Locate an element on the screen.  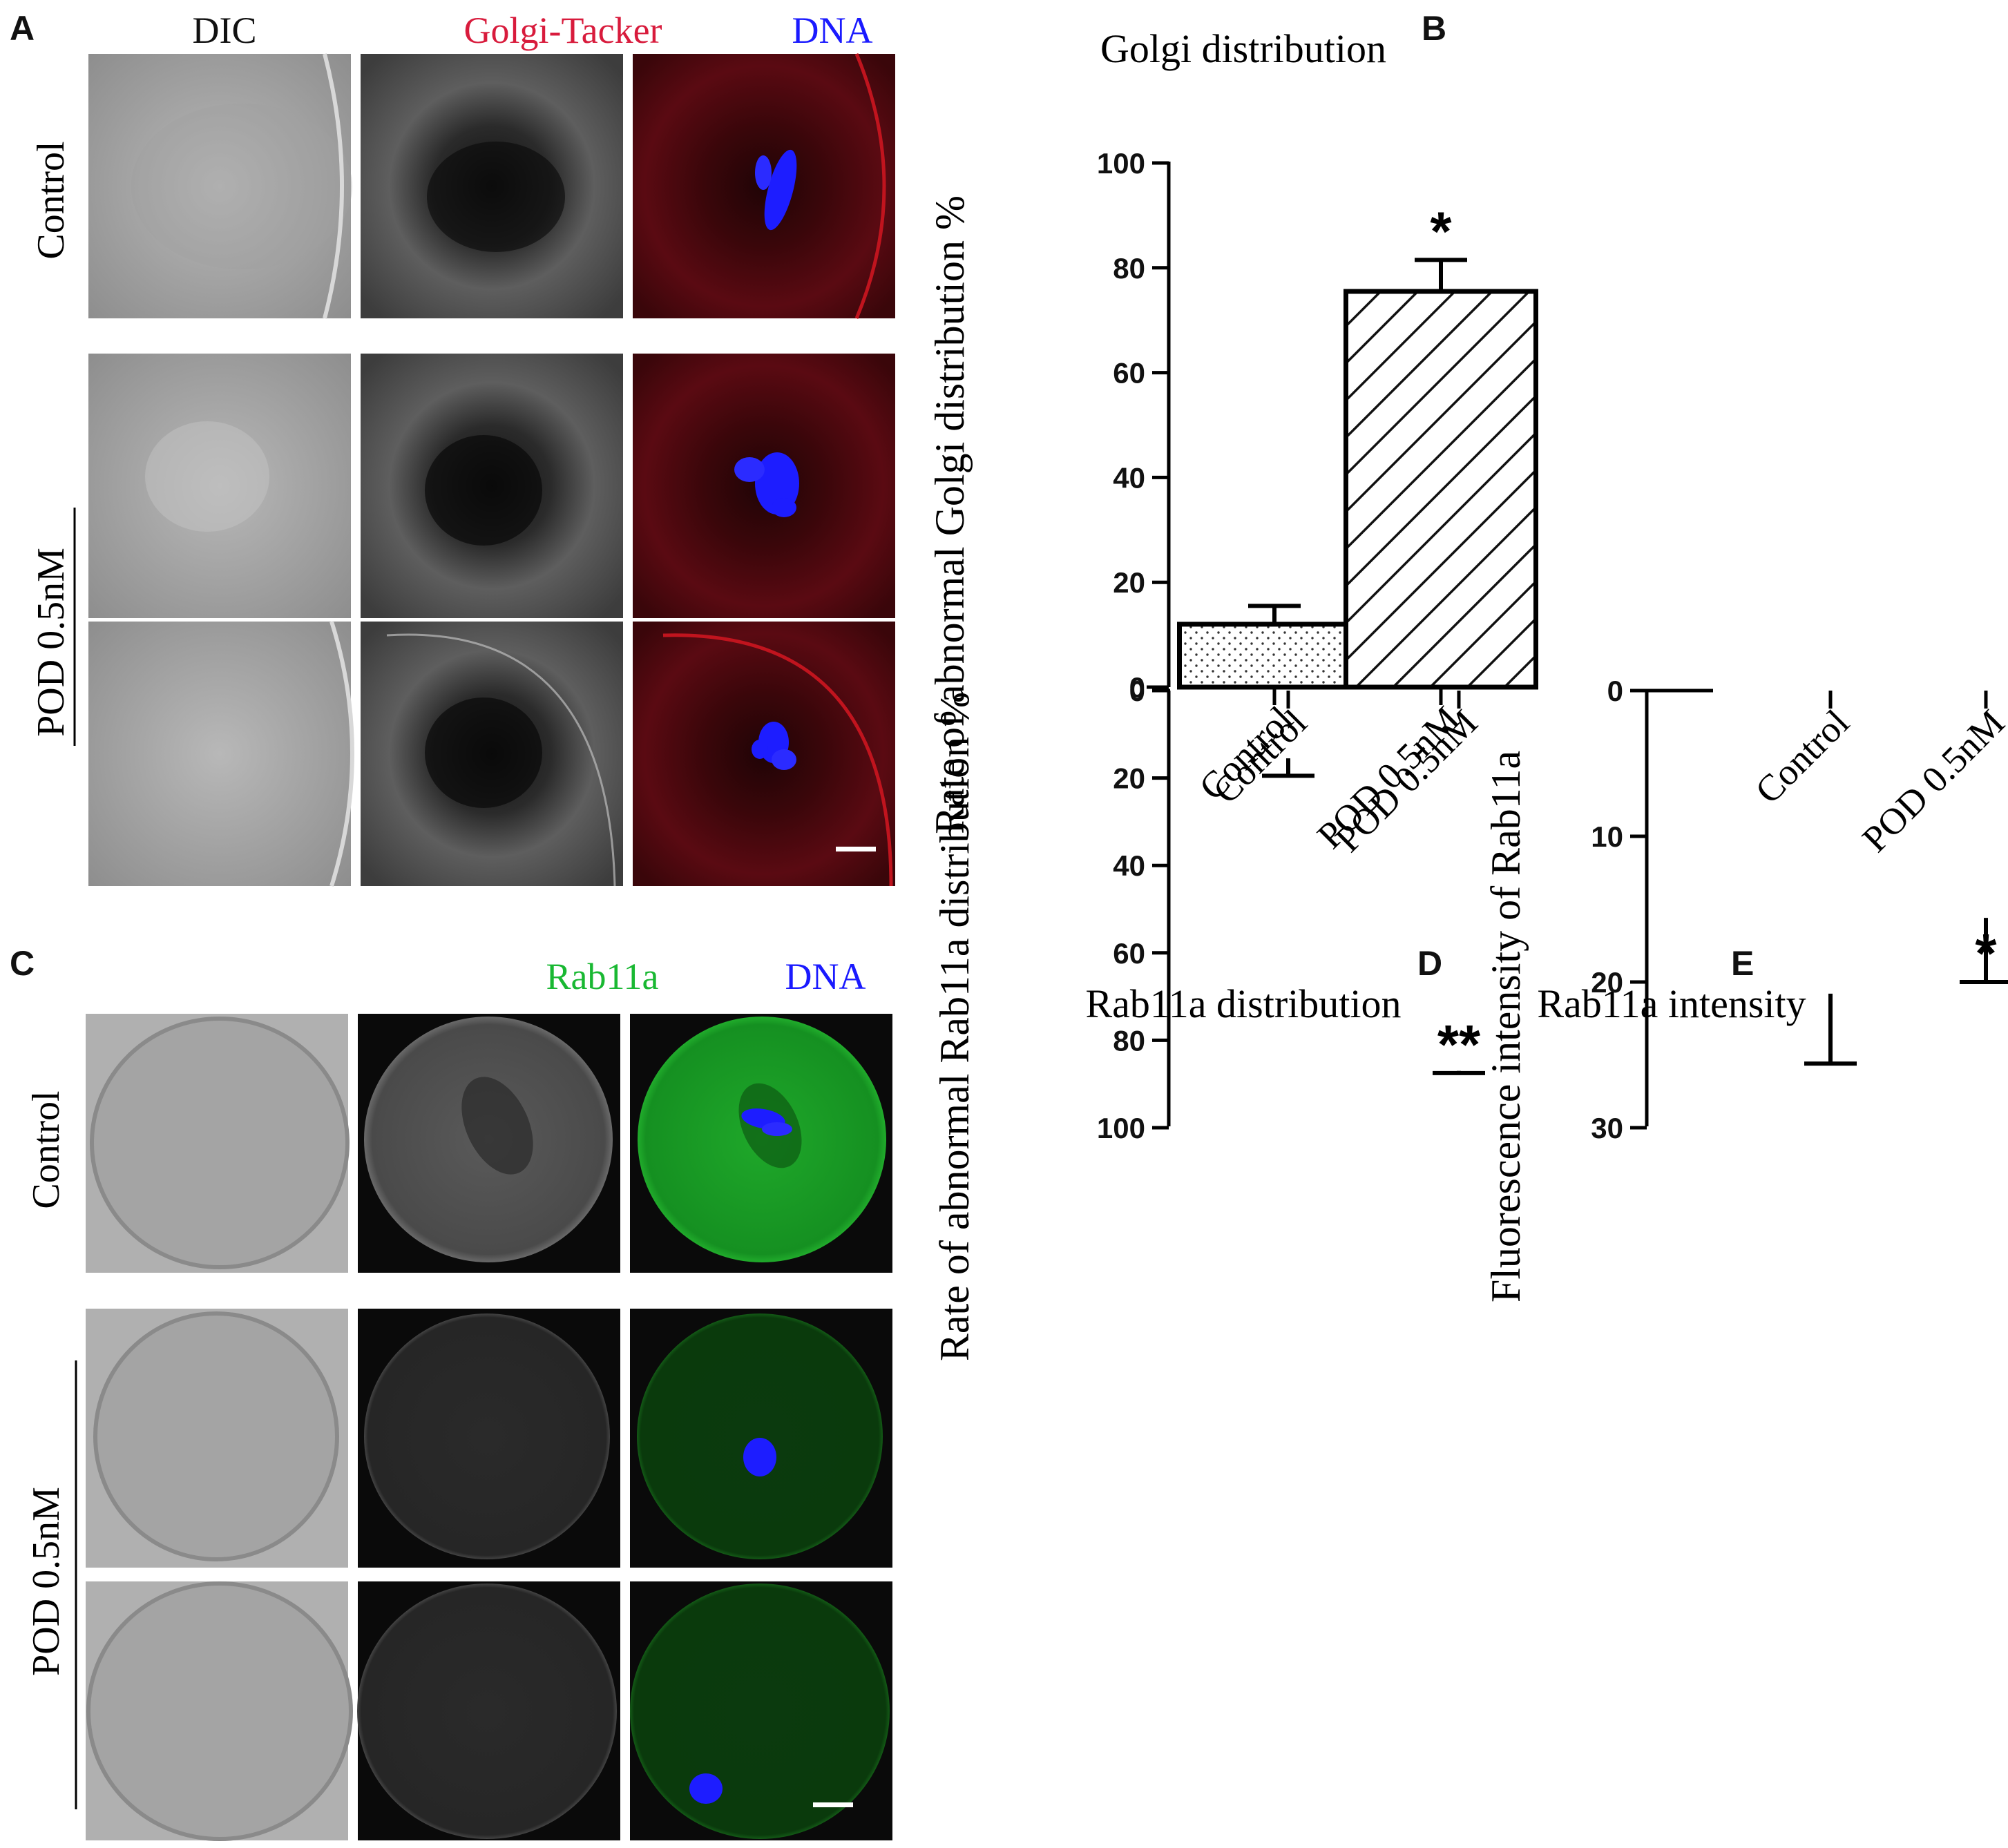
micrograph-a-control-dic is located at coordinates (220, 186).